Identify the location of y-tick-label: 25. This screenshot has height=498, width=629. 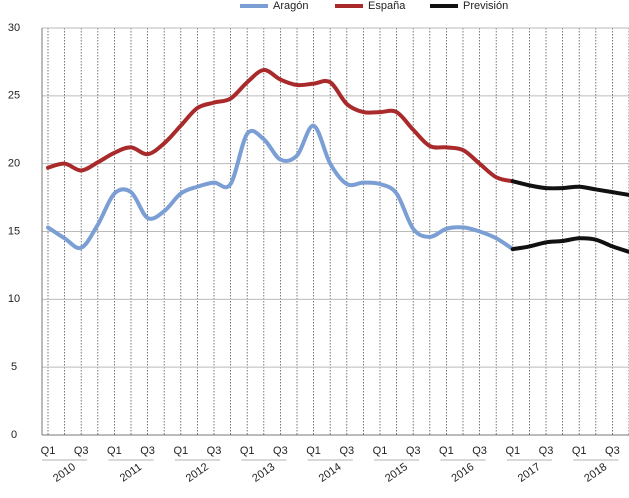
(14, 96).